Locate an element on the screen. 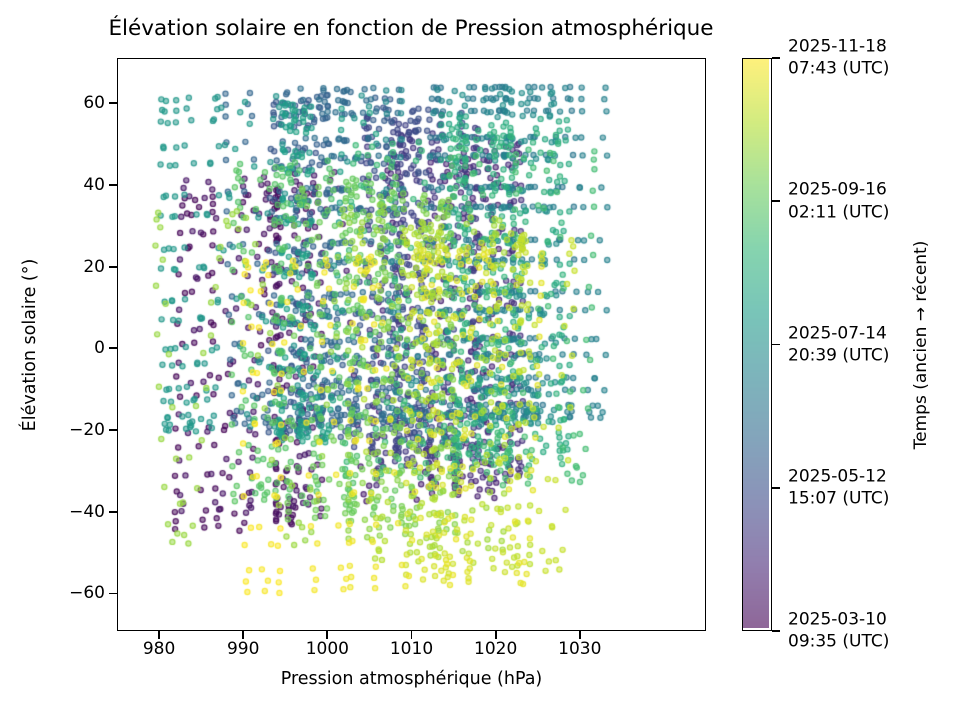  colorbar is located at coordinates (757, 344).